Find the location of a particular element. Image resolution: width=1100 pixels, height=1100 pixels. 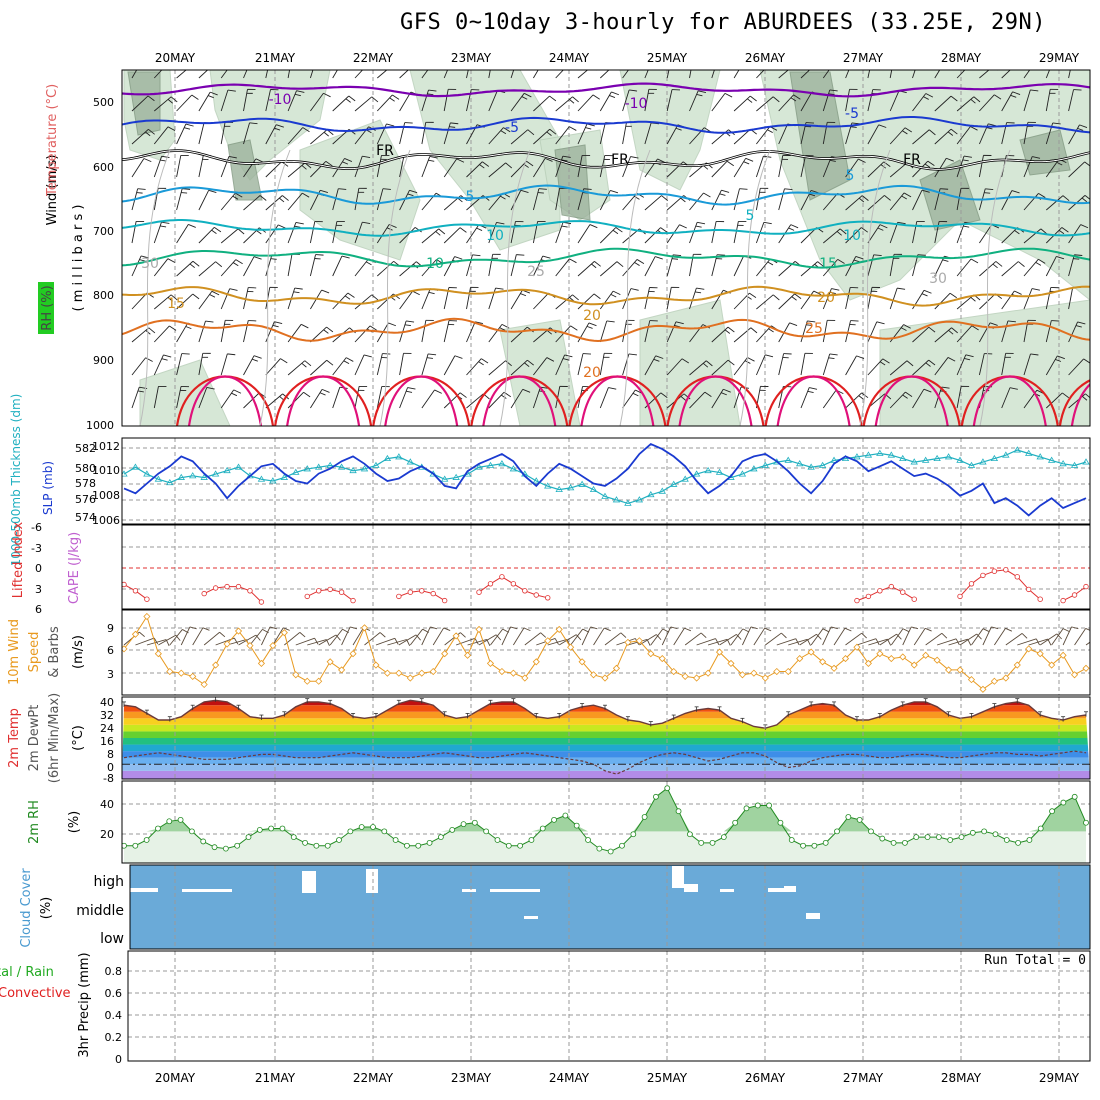

contour-label: 15 is located at coordinates (176, 304).